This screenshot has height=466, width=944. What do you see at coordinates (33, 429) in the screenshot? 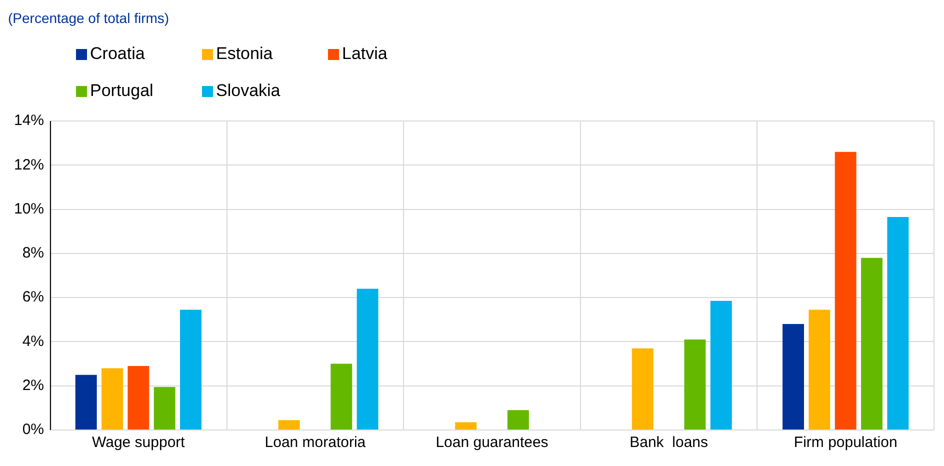
I see `y-tick-label: 0%` at bounding box center [33, 429].